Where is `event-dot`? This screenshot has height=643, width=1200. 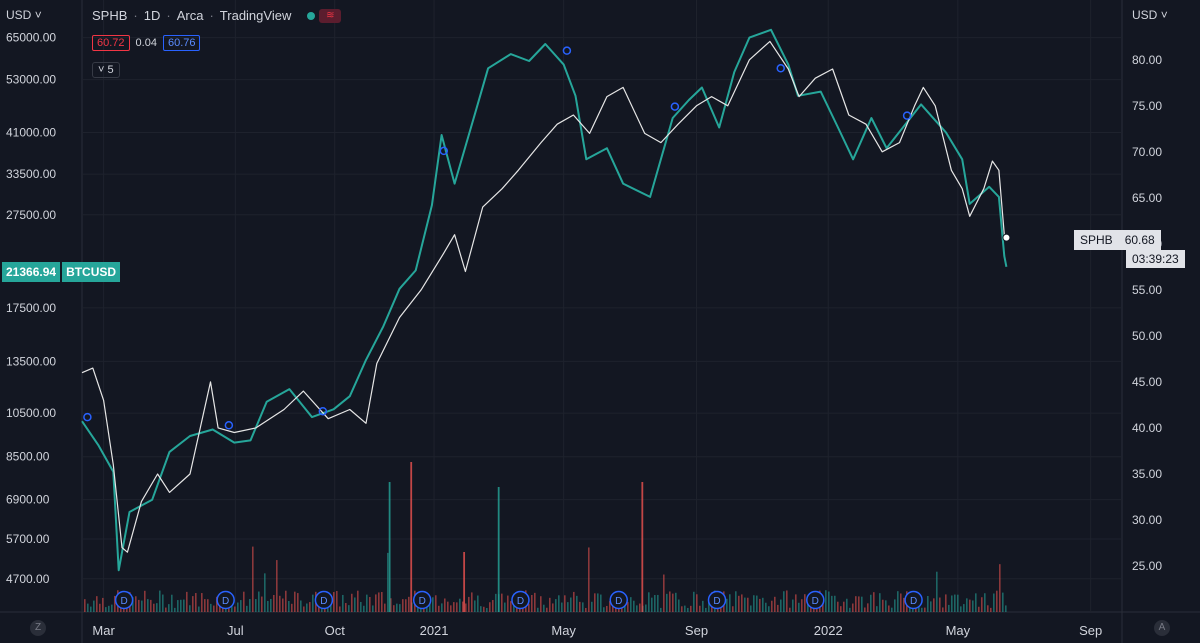 event-dot is located at coordinates (229, 425).